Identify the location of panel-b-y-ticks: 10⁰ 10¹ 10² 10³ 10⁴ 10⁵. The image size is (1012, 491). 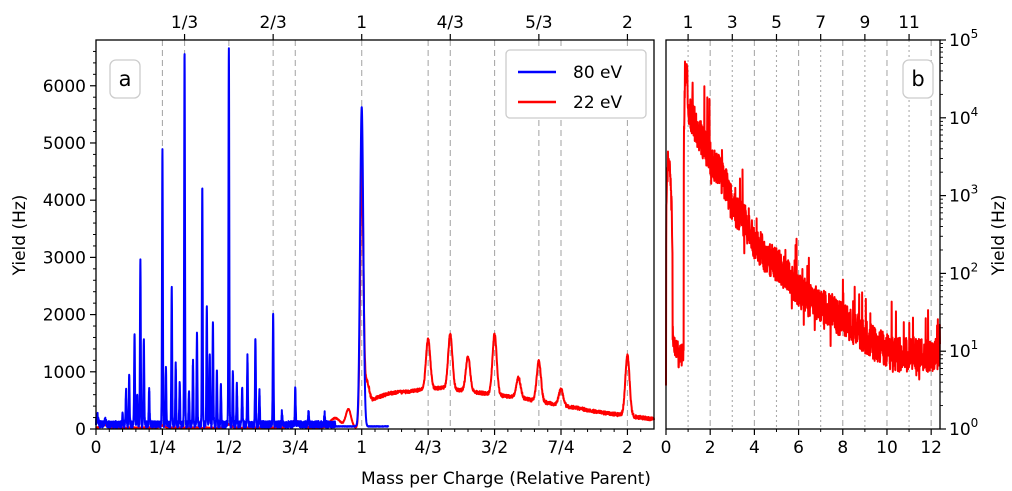
(959, 233).